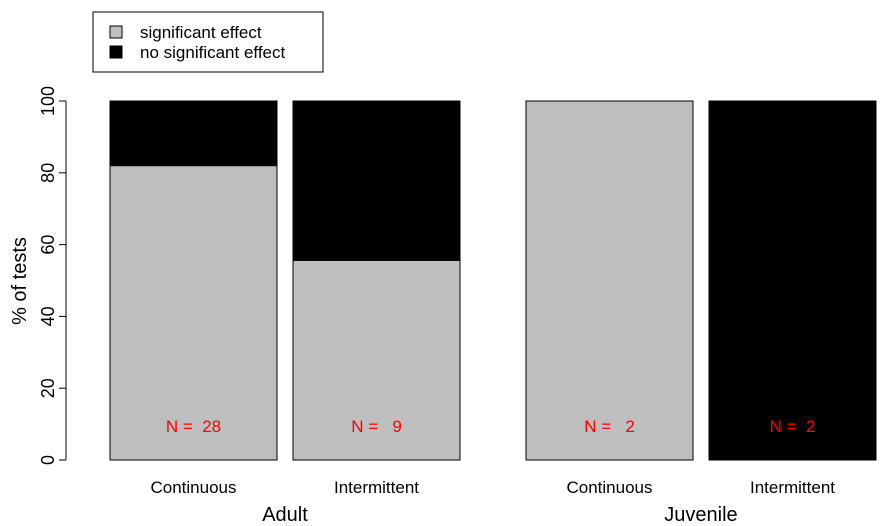  I want to click on legend: significant effect no significant effect, so click(208, 42).